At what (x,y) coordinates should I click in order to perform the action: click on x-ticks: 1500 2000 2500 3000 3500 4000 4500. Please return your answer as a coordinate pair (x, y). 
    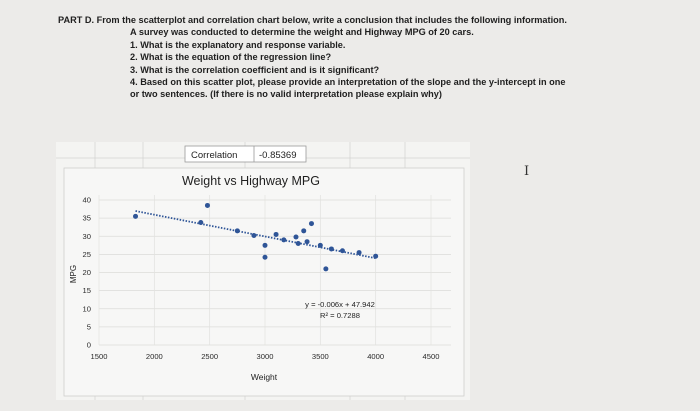
    Looking at the image, I should click on (265, 356).